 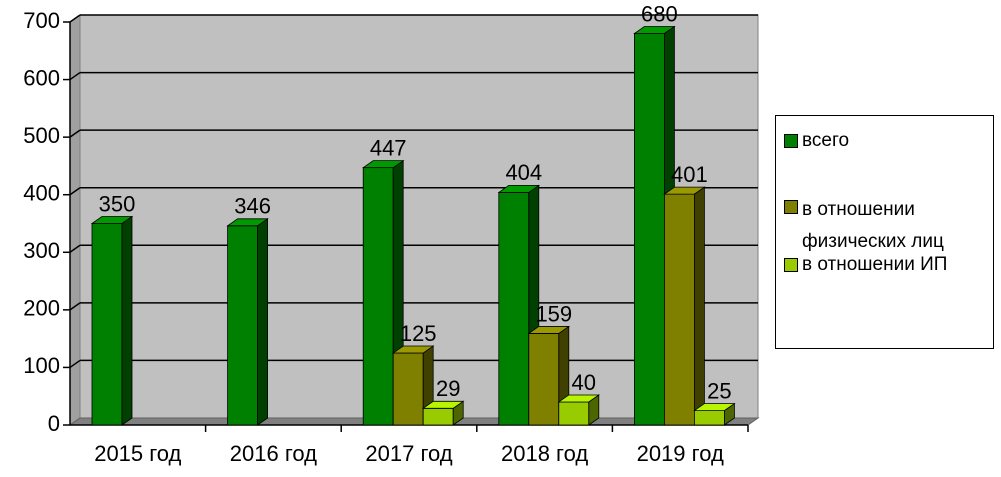 I want to click on data-label: 350, so click(x=117, y=203).